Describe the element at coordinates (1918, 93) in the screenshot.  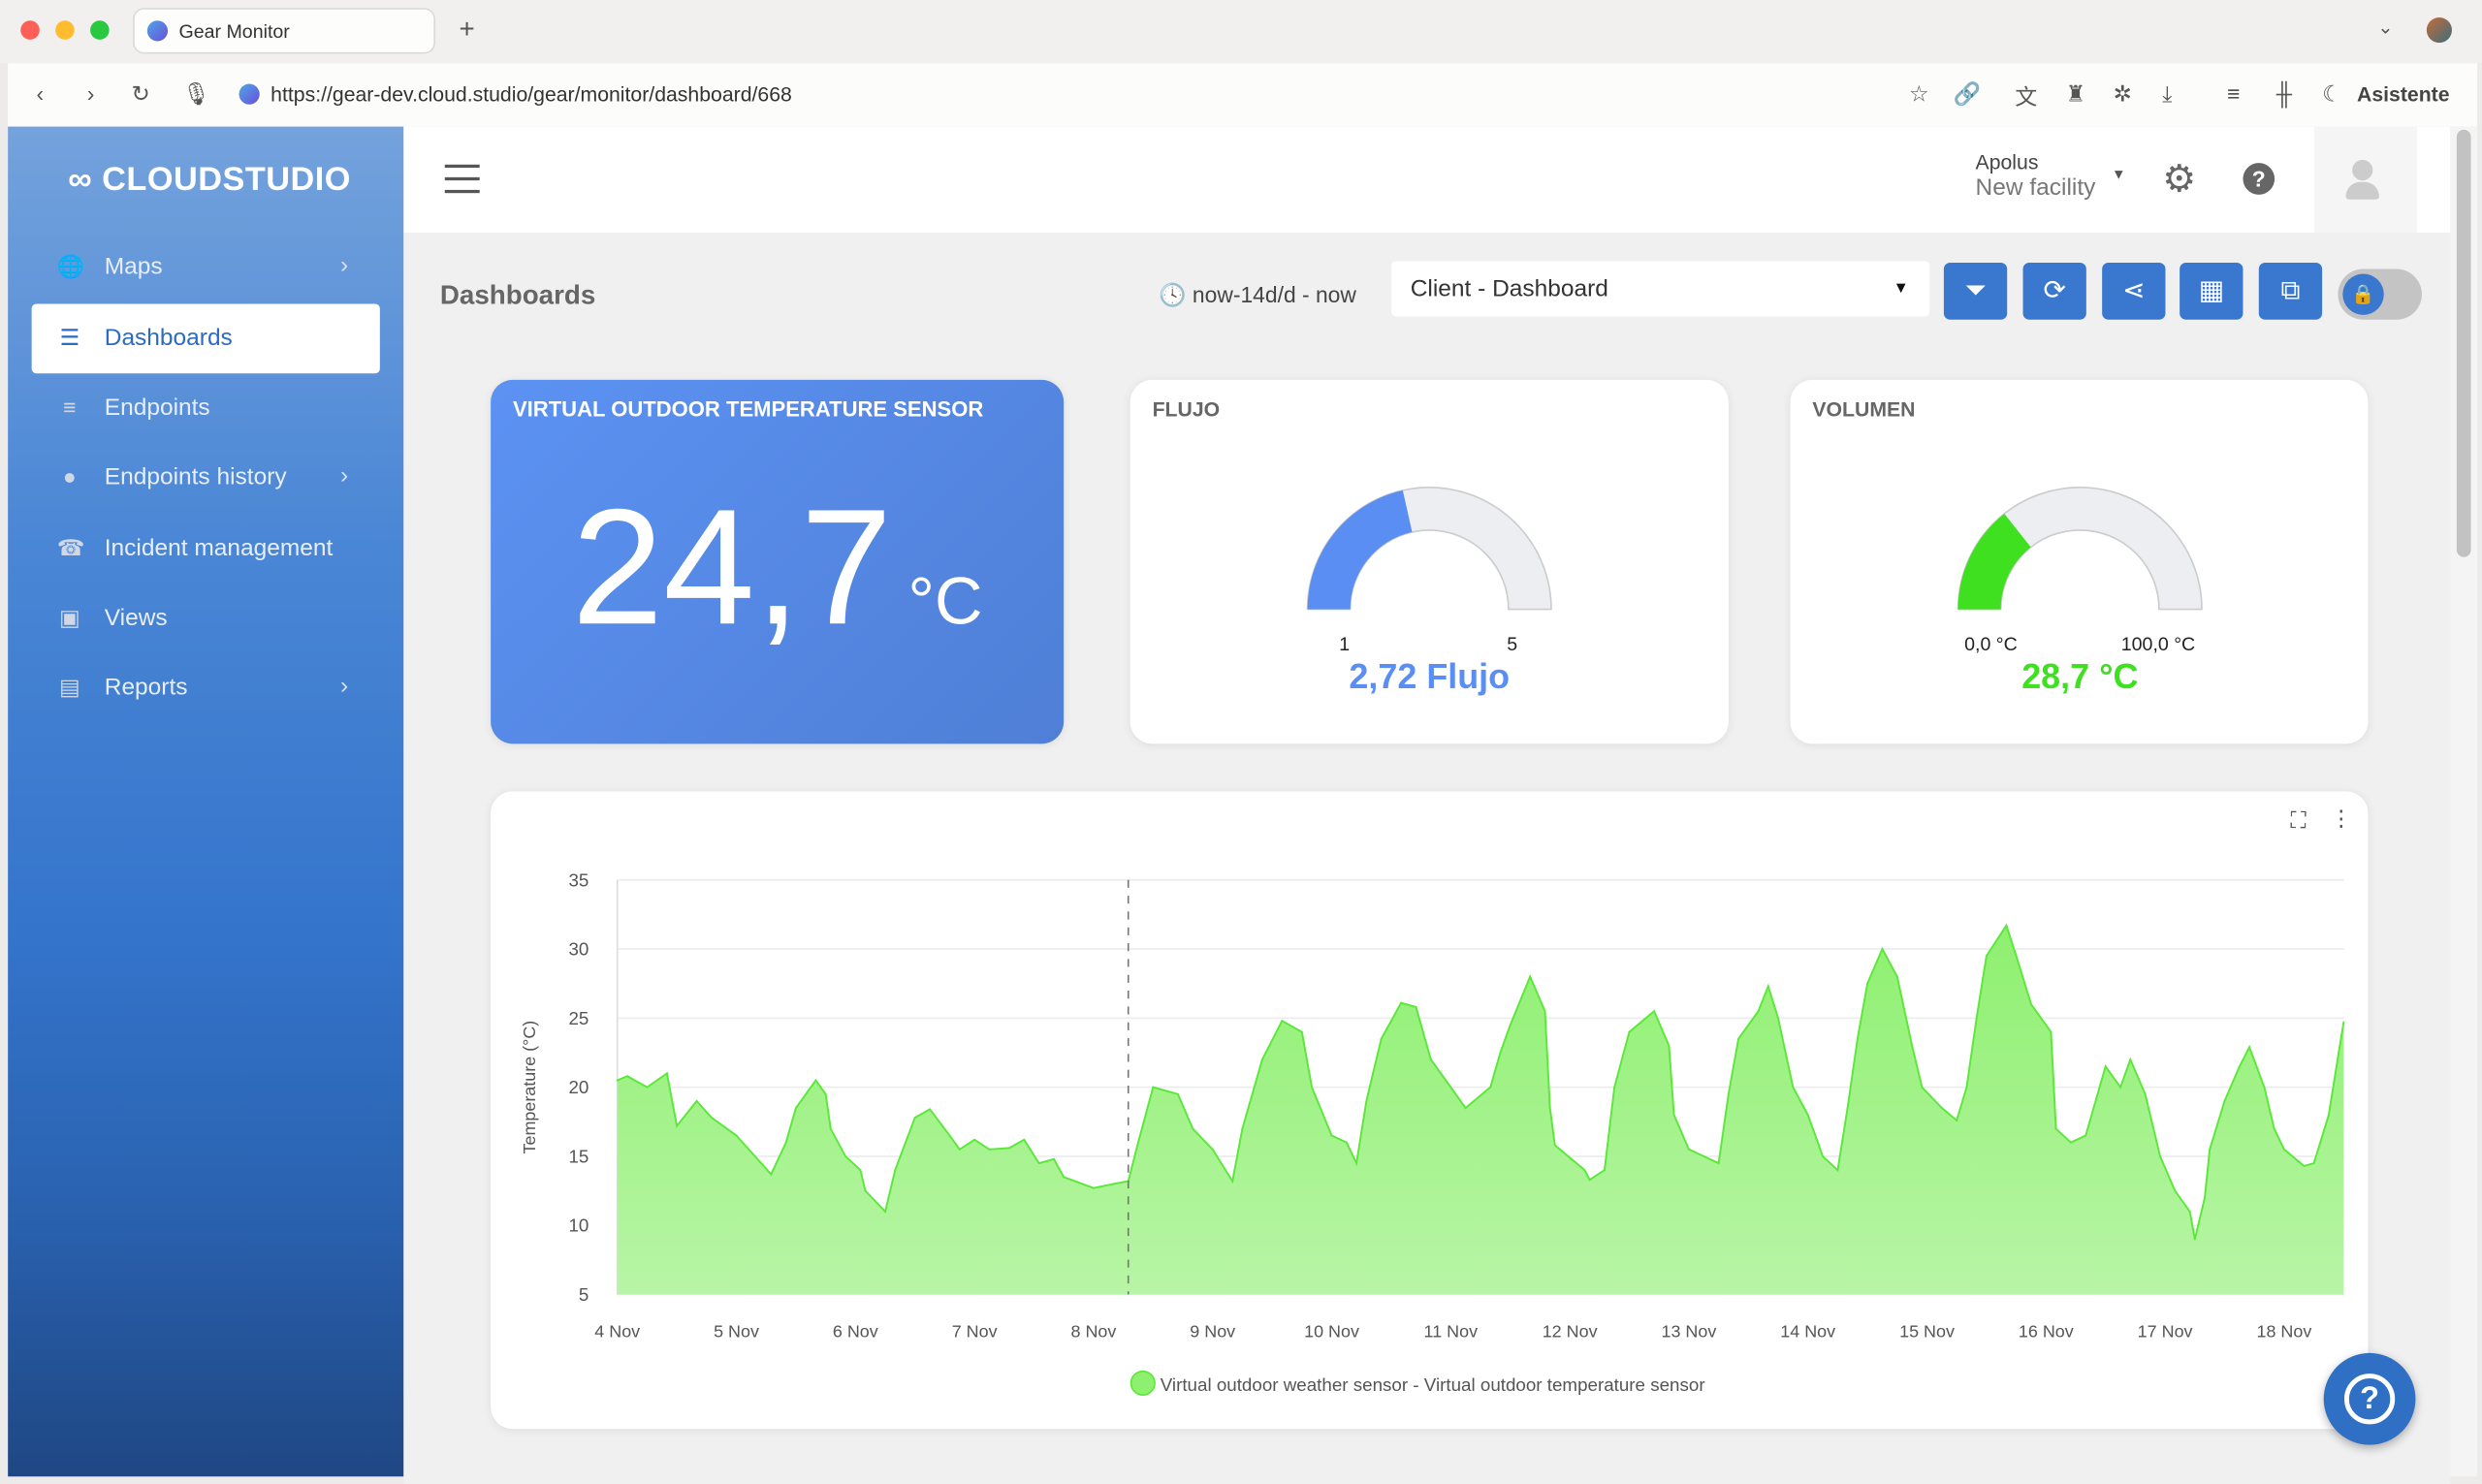
I see `bookmark-star-icon: ☆` at that location.